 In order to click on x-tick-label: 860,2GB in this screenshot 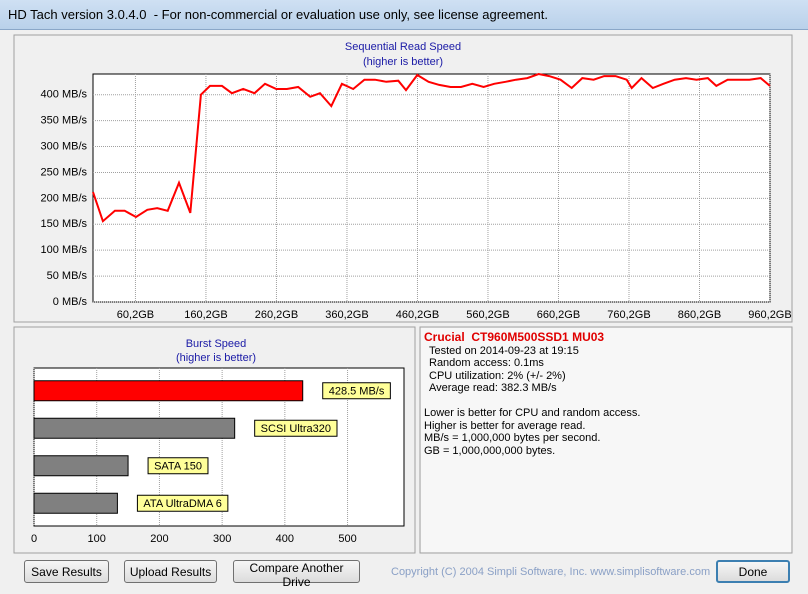, I will do `click(699, 315)`.